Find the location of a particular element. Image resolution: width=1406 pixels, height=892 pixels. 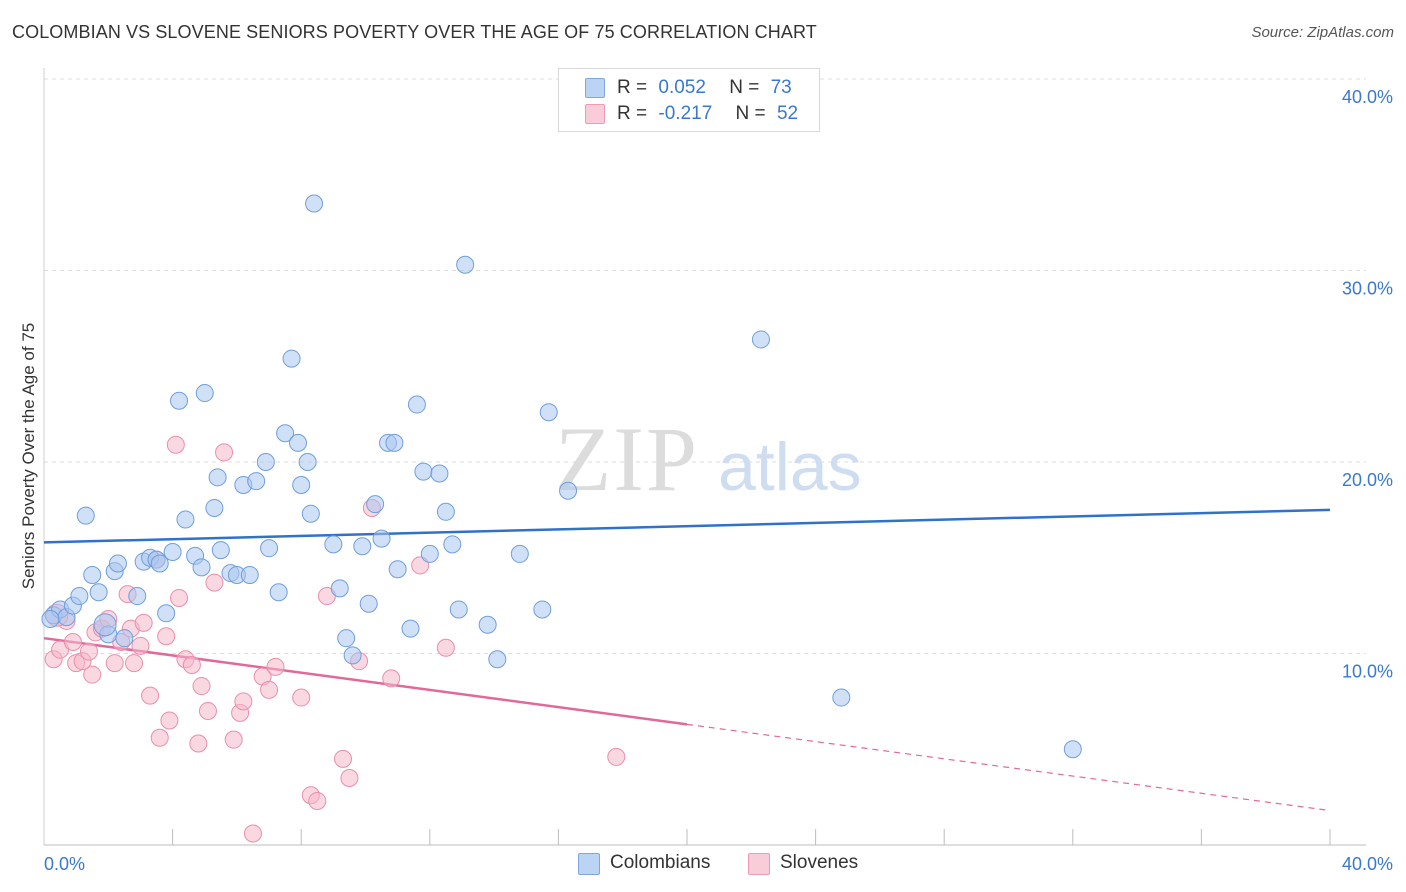

n-value-colombians: 73 is located at coordinates (781, 87).